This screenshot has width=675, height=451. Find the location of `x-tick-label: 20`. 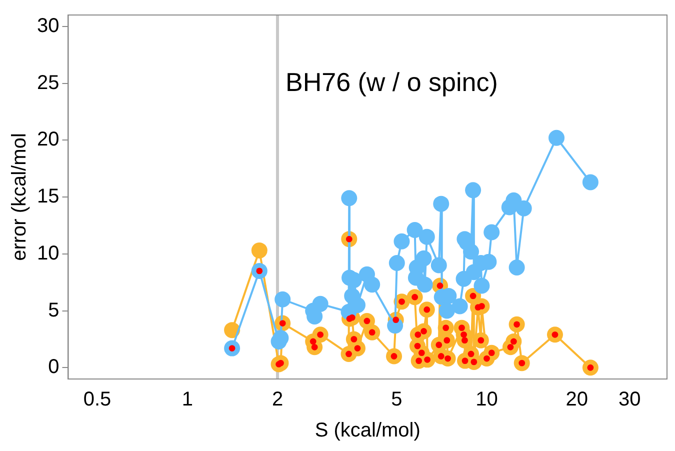

x-tick-label: 20 is located at coordinates (577, 399).